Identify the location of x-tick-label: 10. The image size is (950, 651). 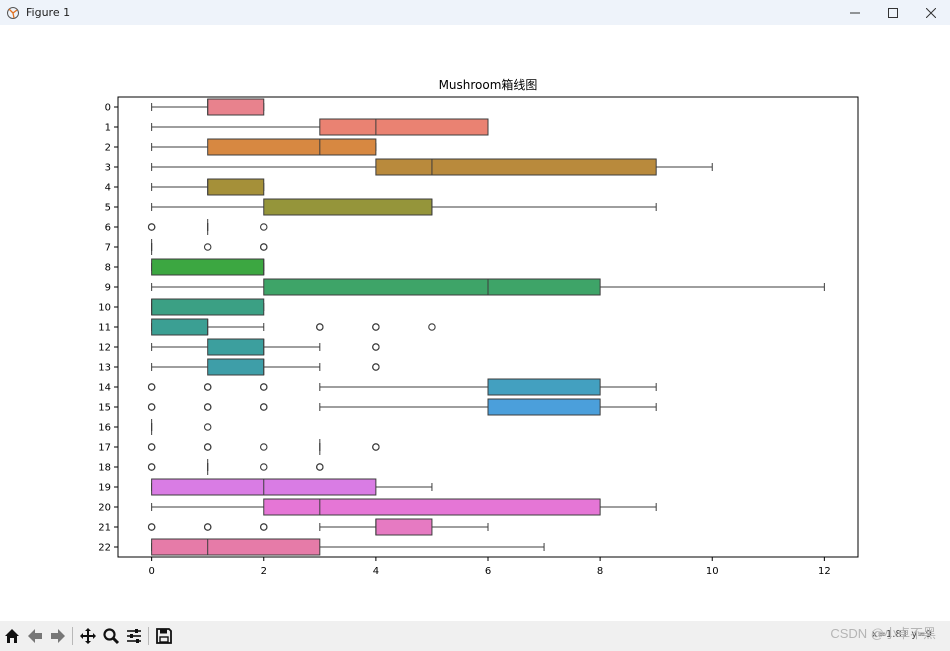
(712, 571).